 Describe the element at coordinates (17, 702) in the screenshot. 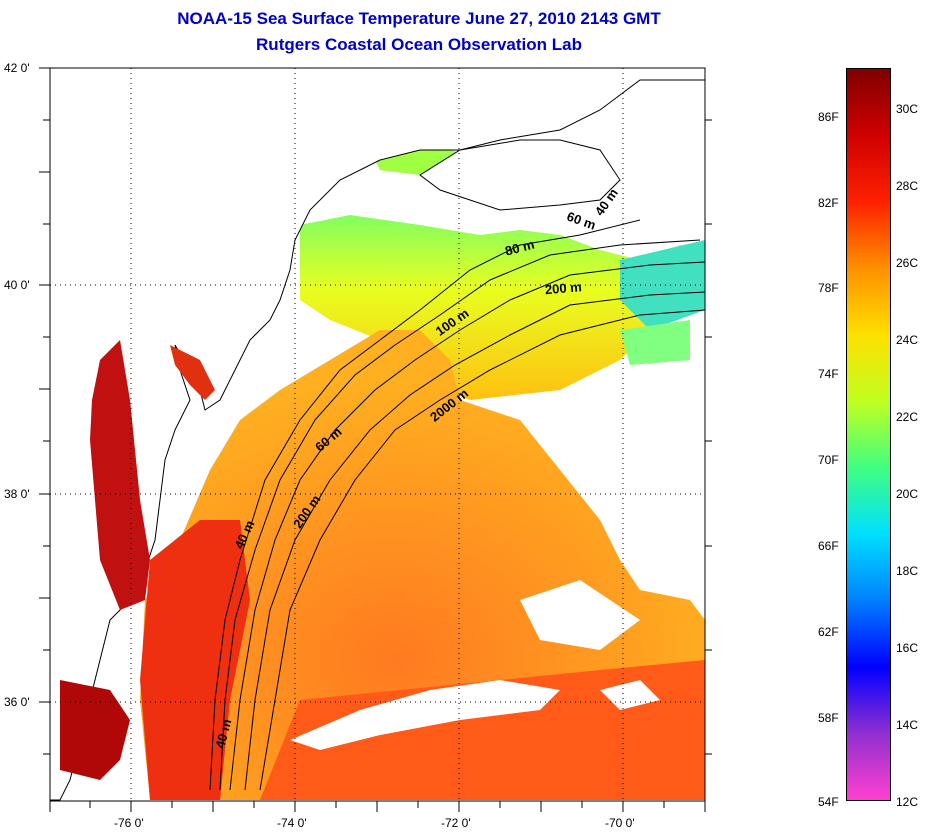

I see `lat-tick-label: 36 0'` at that location.